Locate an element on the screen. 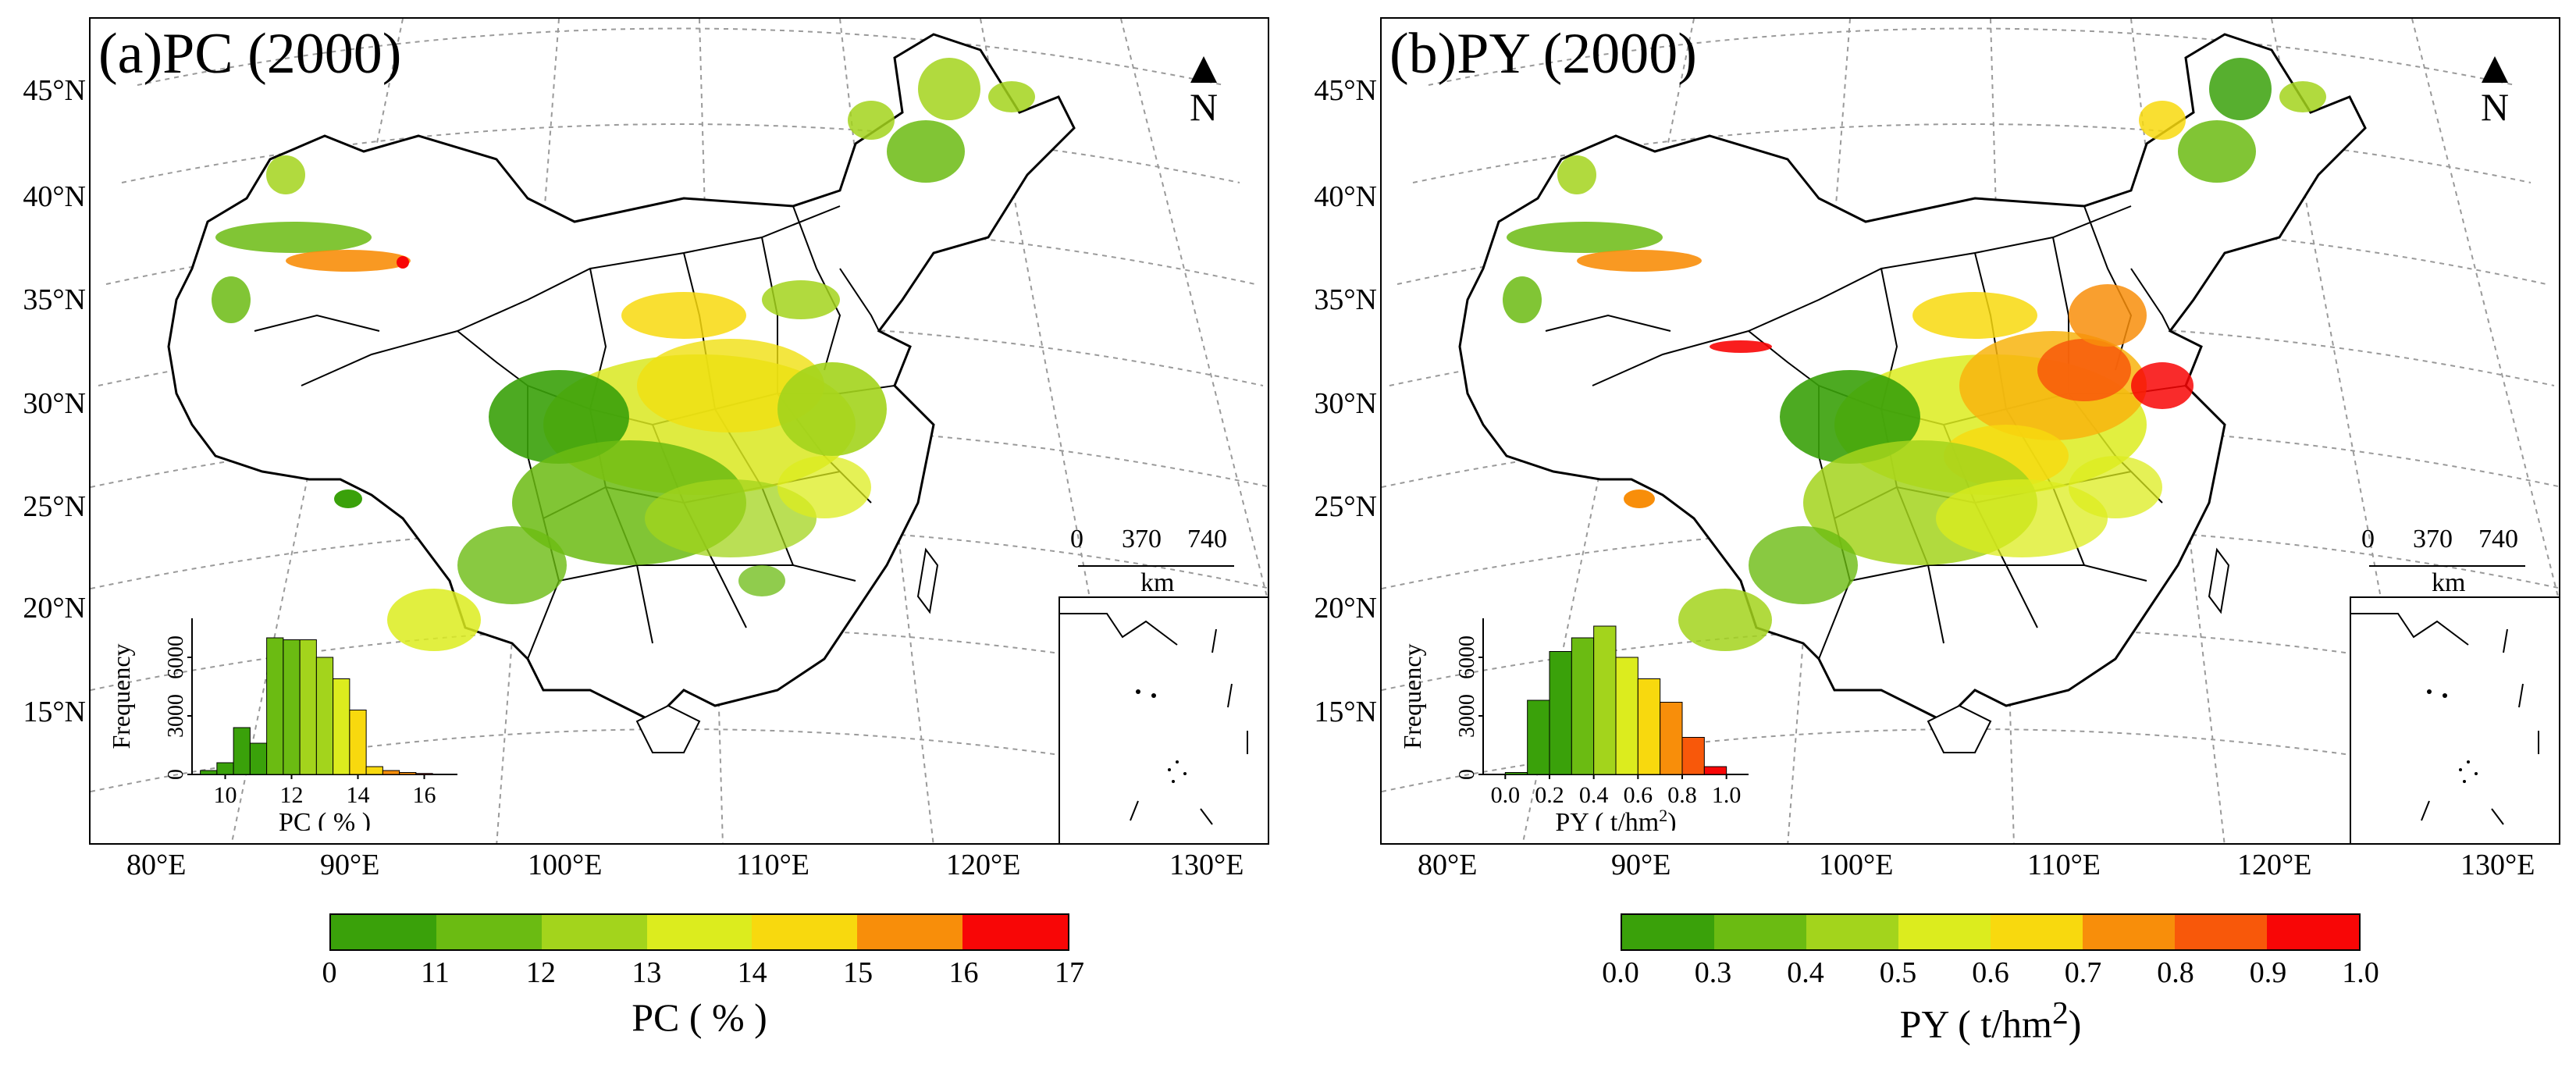 The height and width of the screenshot is (1075, 2576). x-tick-label: 0.0 is located at coordinates (1506, 795).